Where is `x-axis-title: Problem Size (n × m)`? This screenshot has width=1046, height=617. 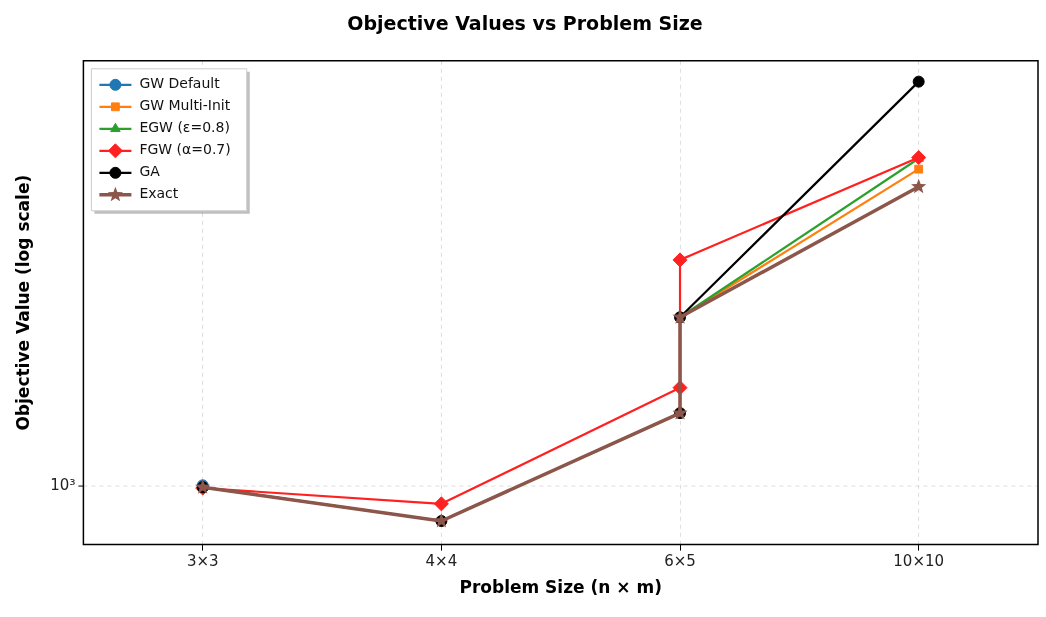 x-axis-title: Problem Size (n × m) is located at coordinates (560, 587).